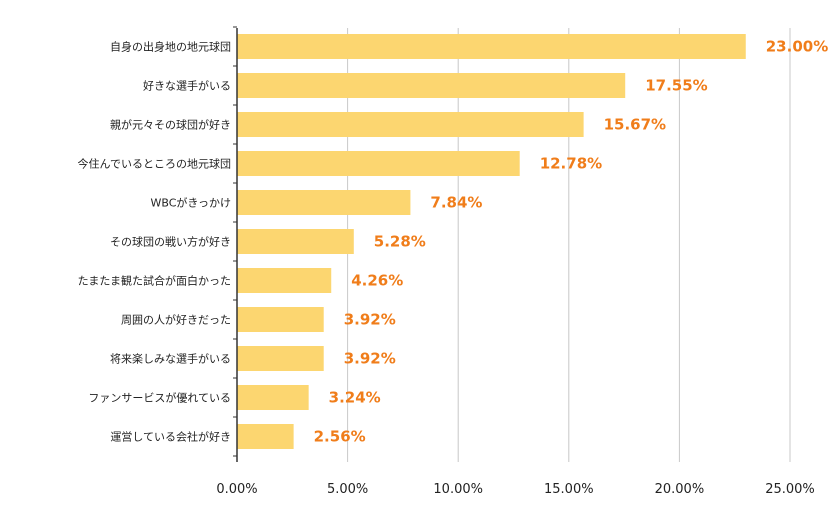 The image size is (840, 519). Describe the element at coordinates (635, 125) in the screenshot. I see `data-label-2: 15.67%` at that location.